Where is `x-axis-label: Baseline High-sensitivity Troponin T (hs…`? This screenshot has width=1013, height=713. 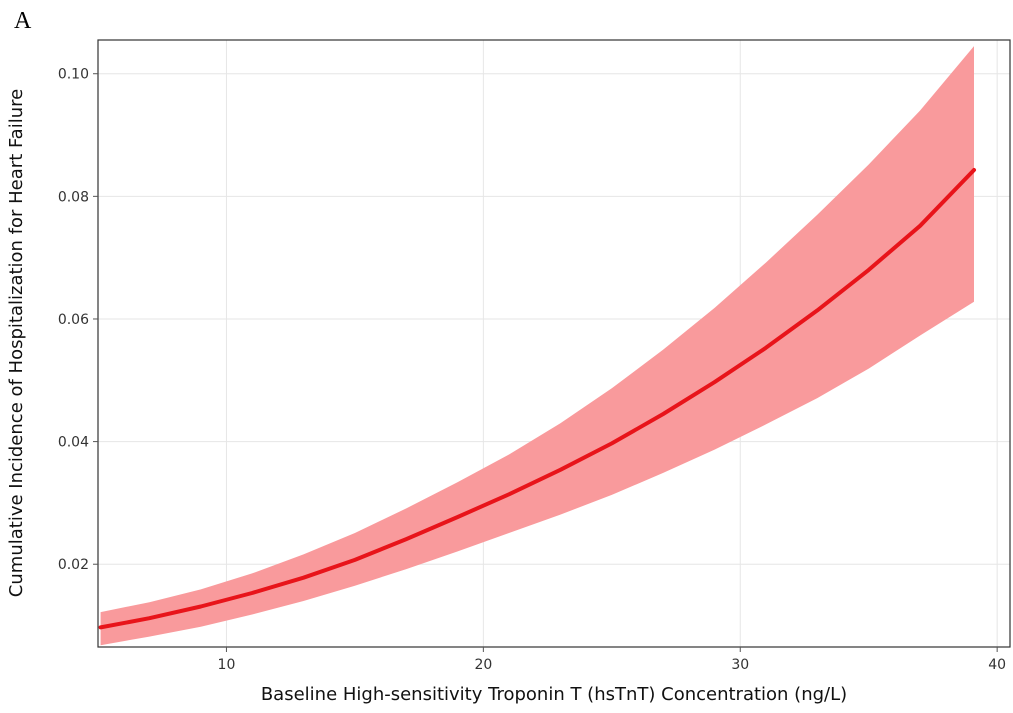
x-axis-label: Baseline High-sensitivity Troponin T (hs… is located at coordinates (554, 694).